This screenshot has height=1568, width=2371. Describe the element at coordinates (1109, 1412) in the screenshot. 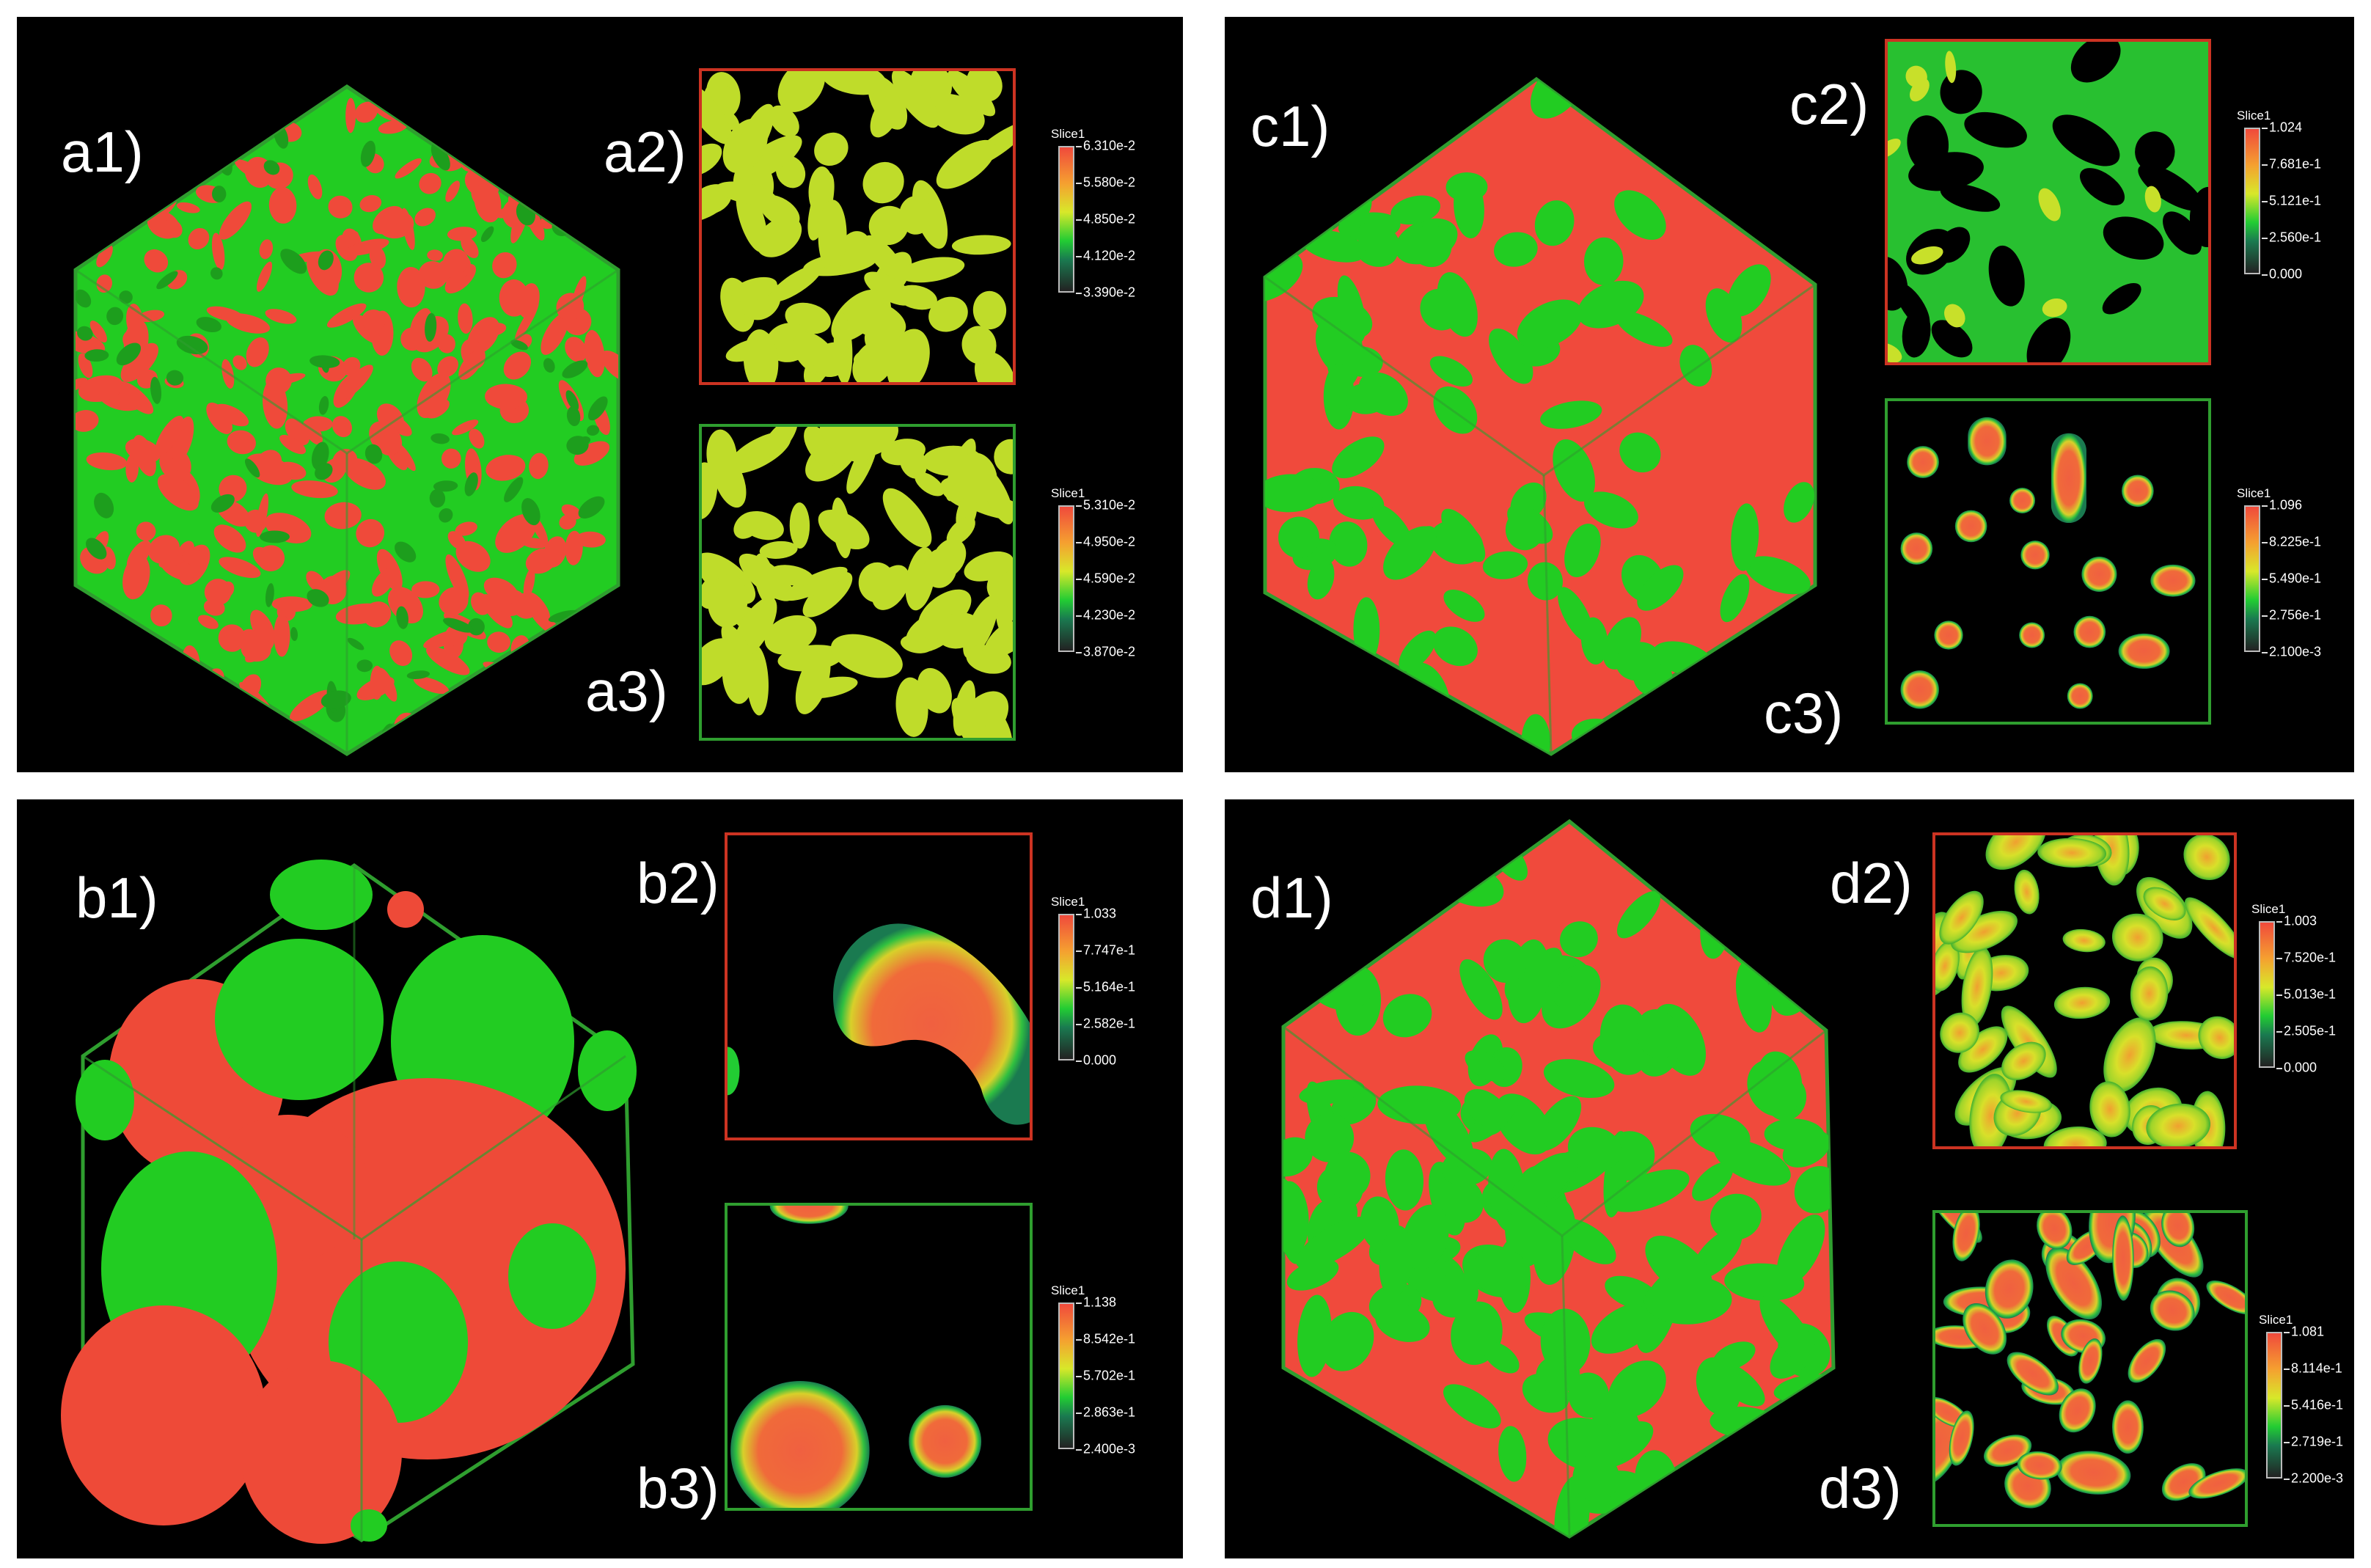

I see `colorbar-tick-label: 2.863e-1` at that location.